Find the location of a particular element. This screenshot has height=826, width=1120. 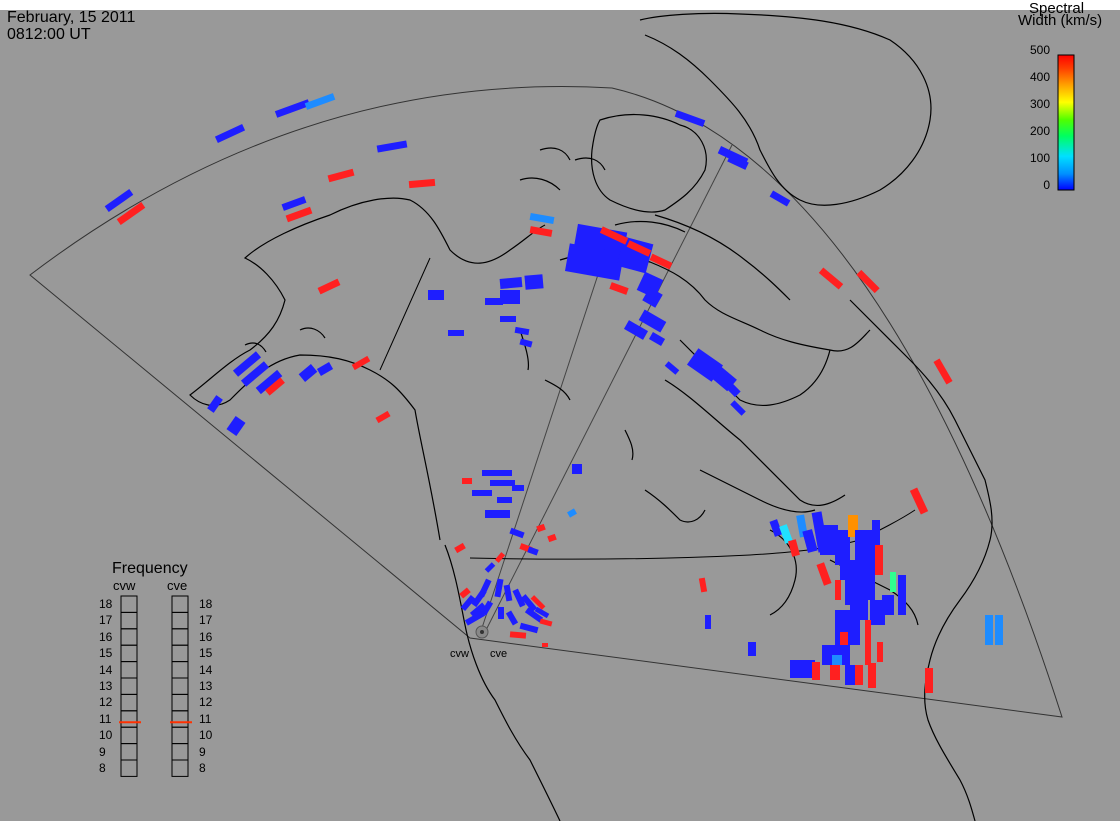

frequency-scale-label: 12 is located at coordinates (206, 702).